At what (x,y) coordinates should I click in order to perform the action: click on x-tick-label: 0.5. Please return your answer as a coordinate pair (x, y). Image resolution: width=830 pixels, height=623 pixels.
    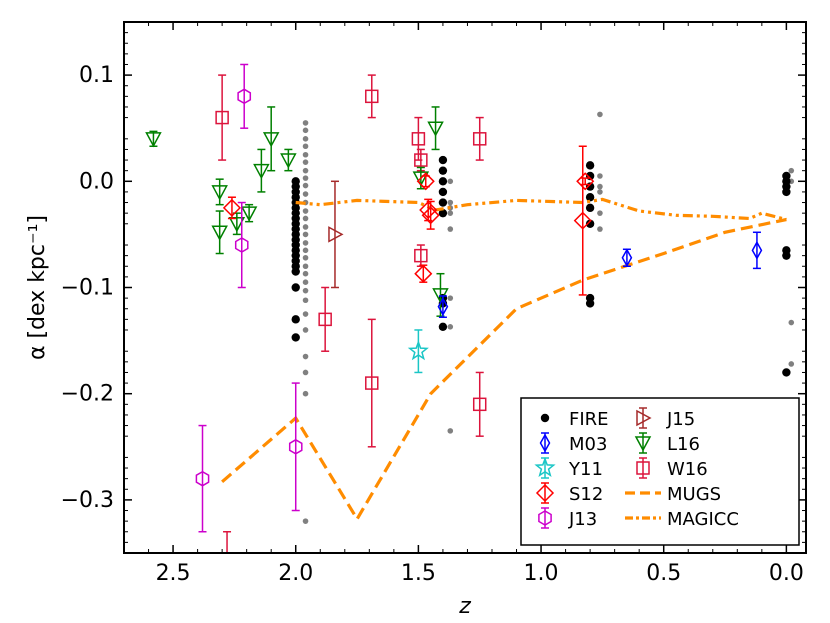
    Looking at the image, I should click on (663, 573).